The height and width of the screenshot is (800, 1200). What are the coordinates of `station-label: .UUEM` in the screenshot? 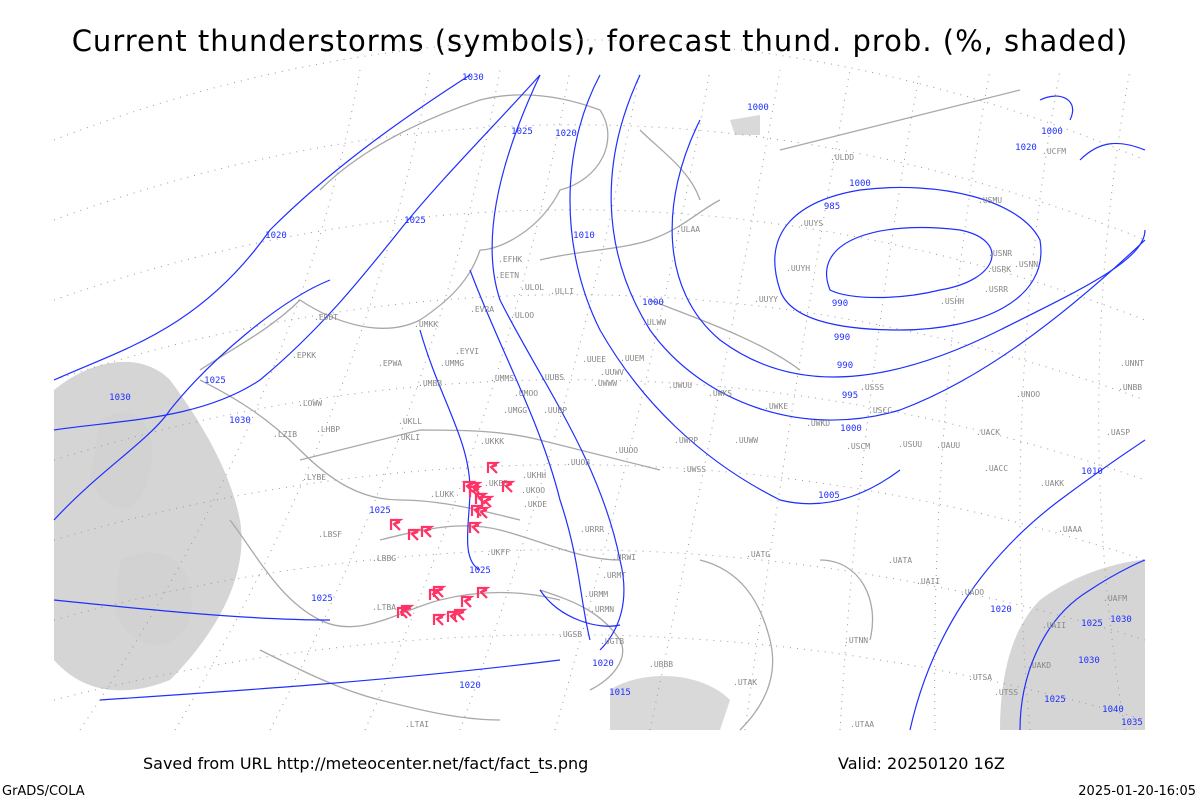 It's located at (632, 358).